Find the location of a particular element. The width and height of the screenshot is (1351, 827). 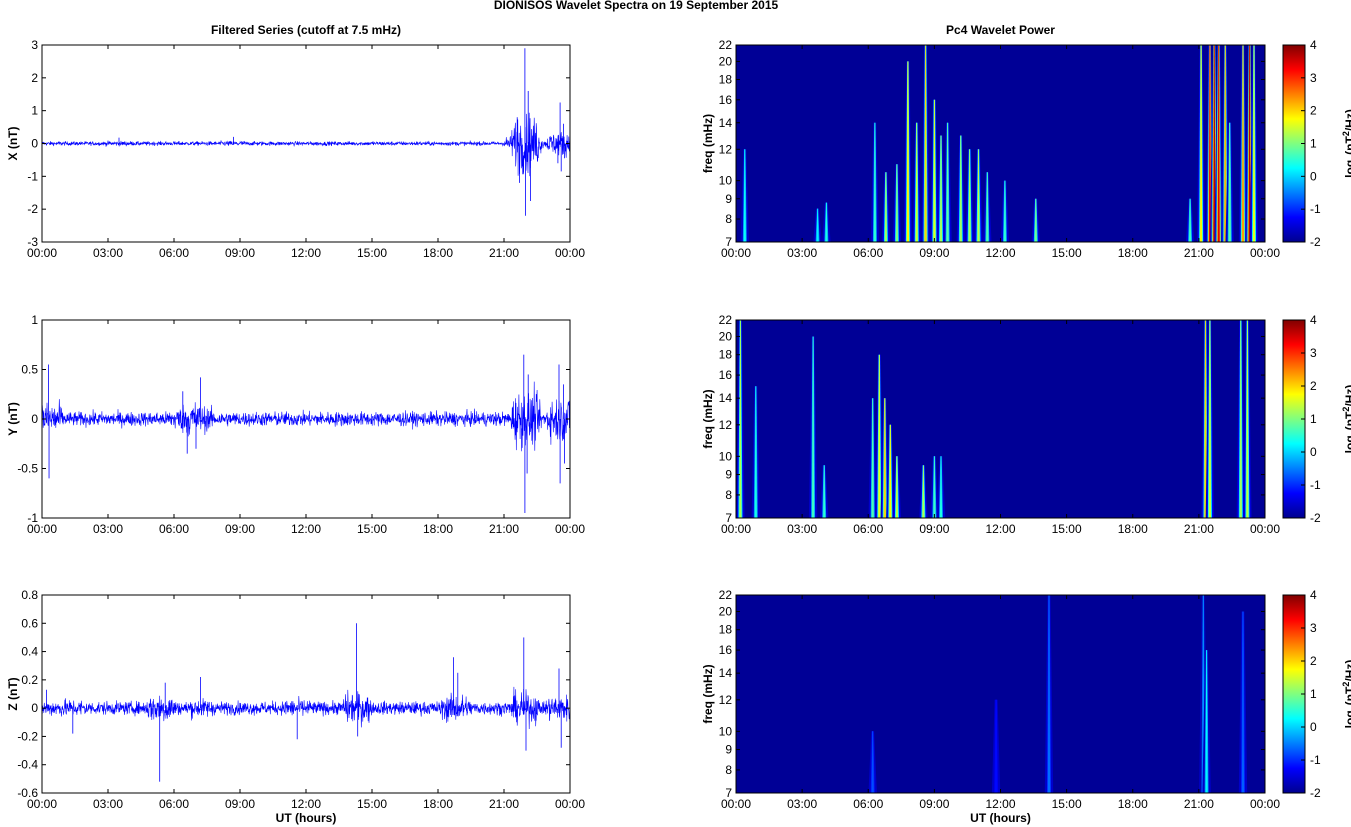

y-tick-label: 0.6 is located at coordinates (29, 623).